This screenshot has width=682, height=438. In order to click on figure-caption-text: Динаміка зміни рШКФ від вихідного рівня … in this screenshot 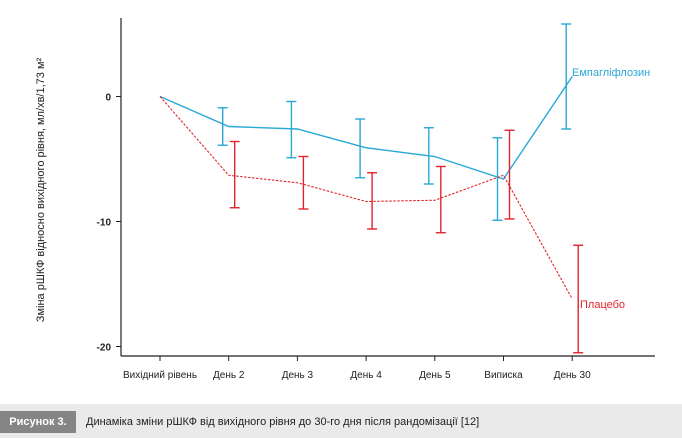, I will do `click(283, 422)`.